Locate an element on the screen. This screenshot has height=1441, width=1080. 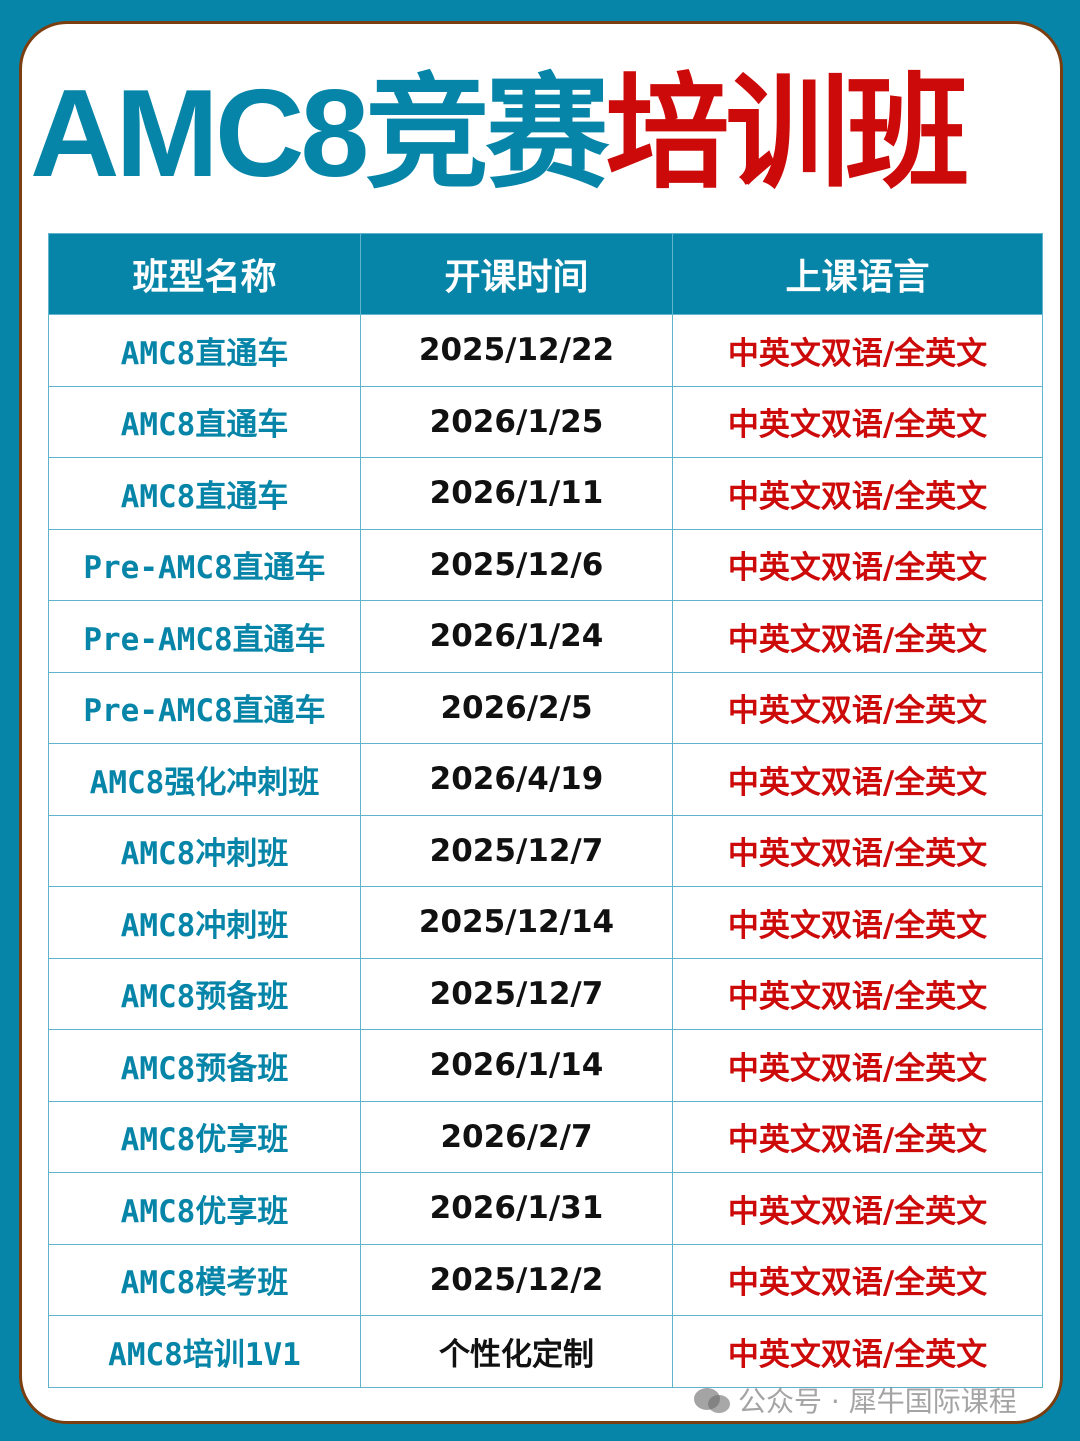
table-row: AMC8优享班 2026/1/31 中英文双语/全英文 is located at coordinates (545, 1208).